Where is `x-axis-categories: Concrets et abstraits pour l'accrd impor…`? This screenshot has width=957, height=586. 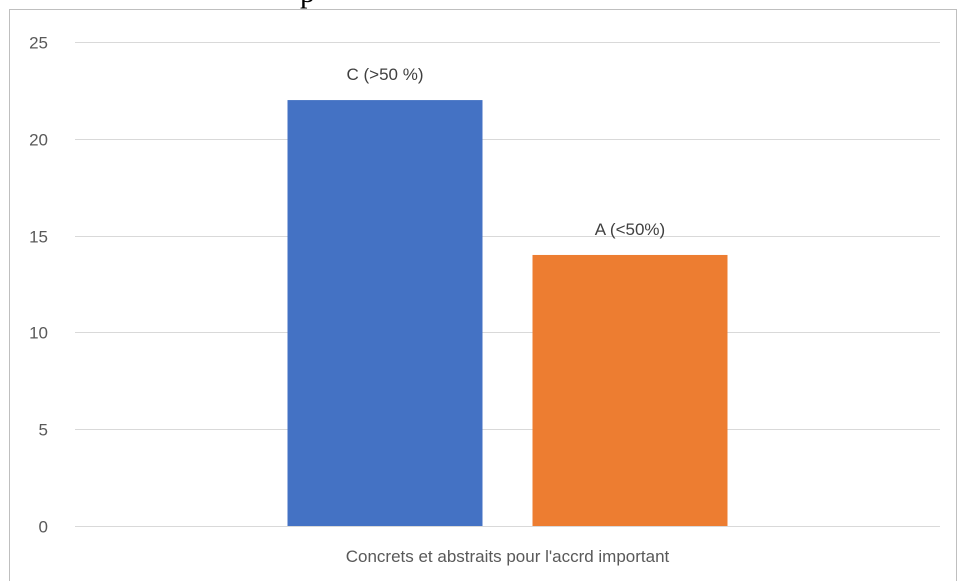 x-axis-categories: Concrets et abstraits pour l'accrd impor… is located at coordinates (508, 556).